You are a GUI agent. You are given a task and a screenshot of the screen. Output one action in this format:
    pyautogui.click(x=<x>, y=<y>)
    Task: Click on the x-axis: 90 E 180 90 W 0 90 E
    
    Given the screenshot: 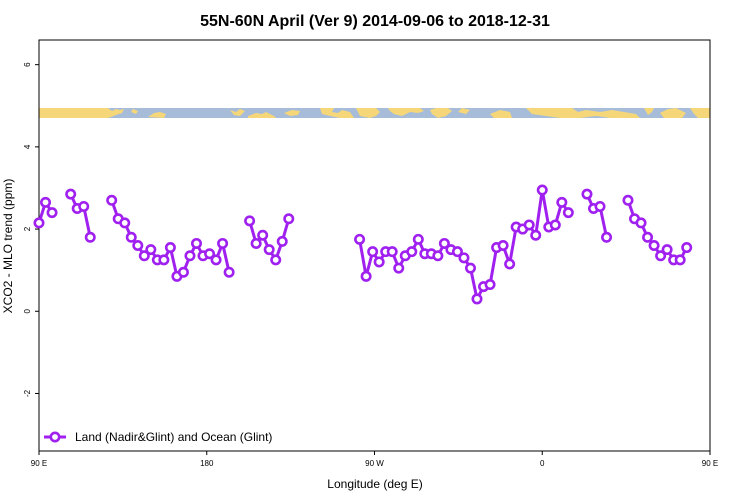 What is the action you would take?
    pyautogui.click(x=374, y=459)
    